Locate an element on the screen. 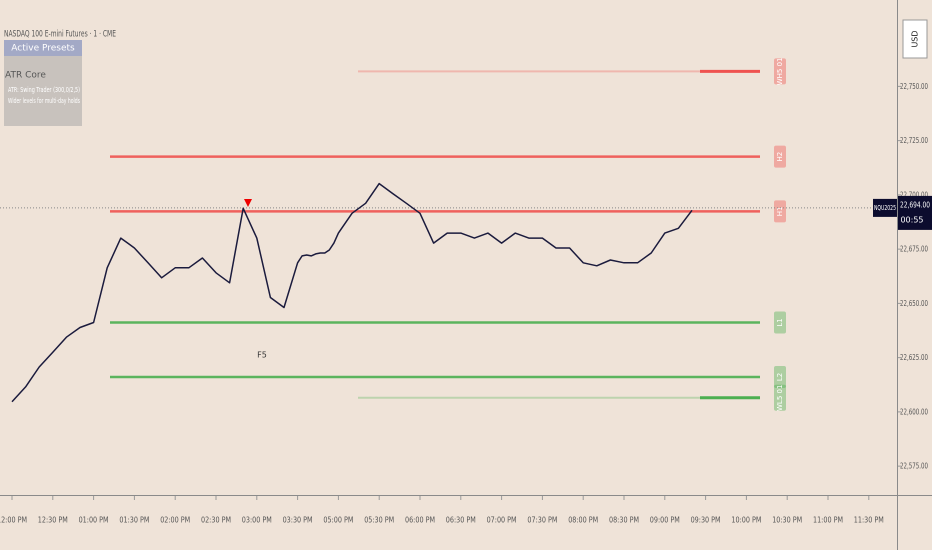 The height and width of the screenshot is (550, 932). level-label: H1 is located at coordinates (780, 212).